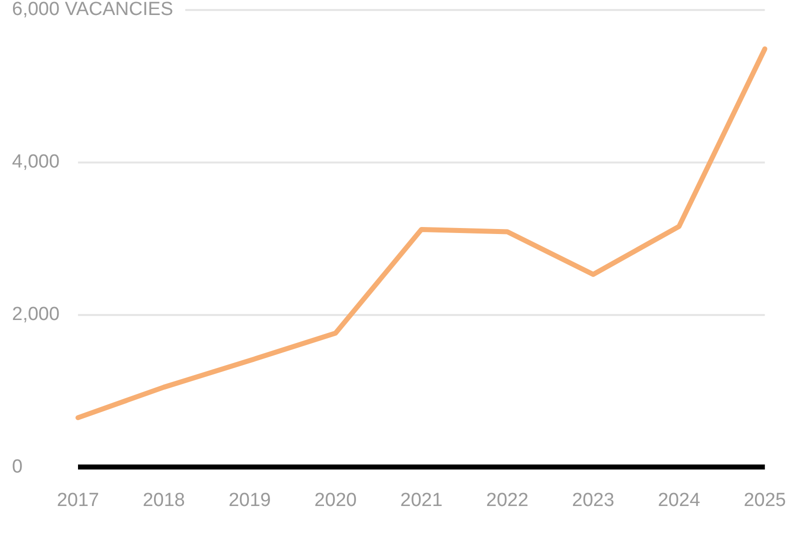 This screenshot has width=800, height=534. Describe the element at coordinates (421, 500) in the screenshot. I see `x-tick-label: 2021` at that location.